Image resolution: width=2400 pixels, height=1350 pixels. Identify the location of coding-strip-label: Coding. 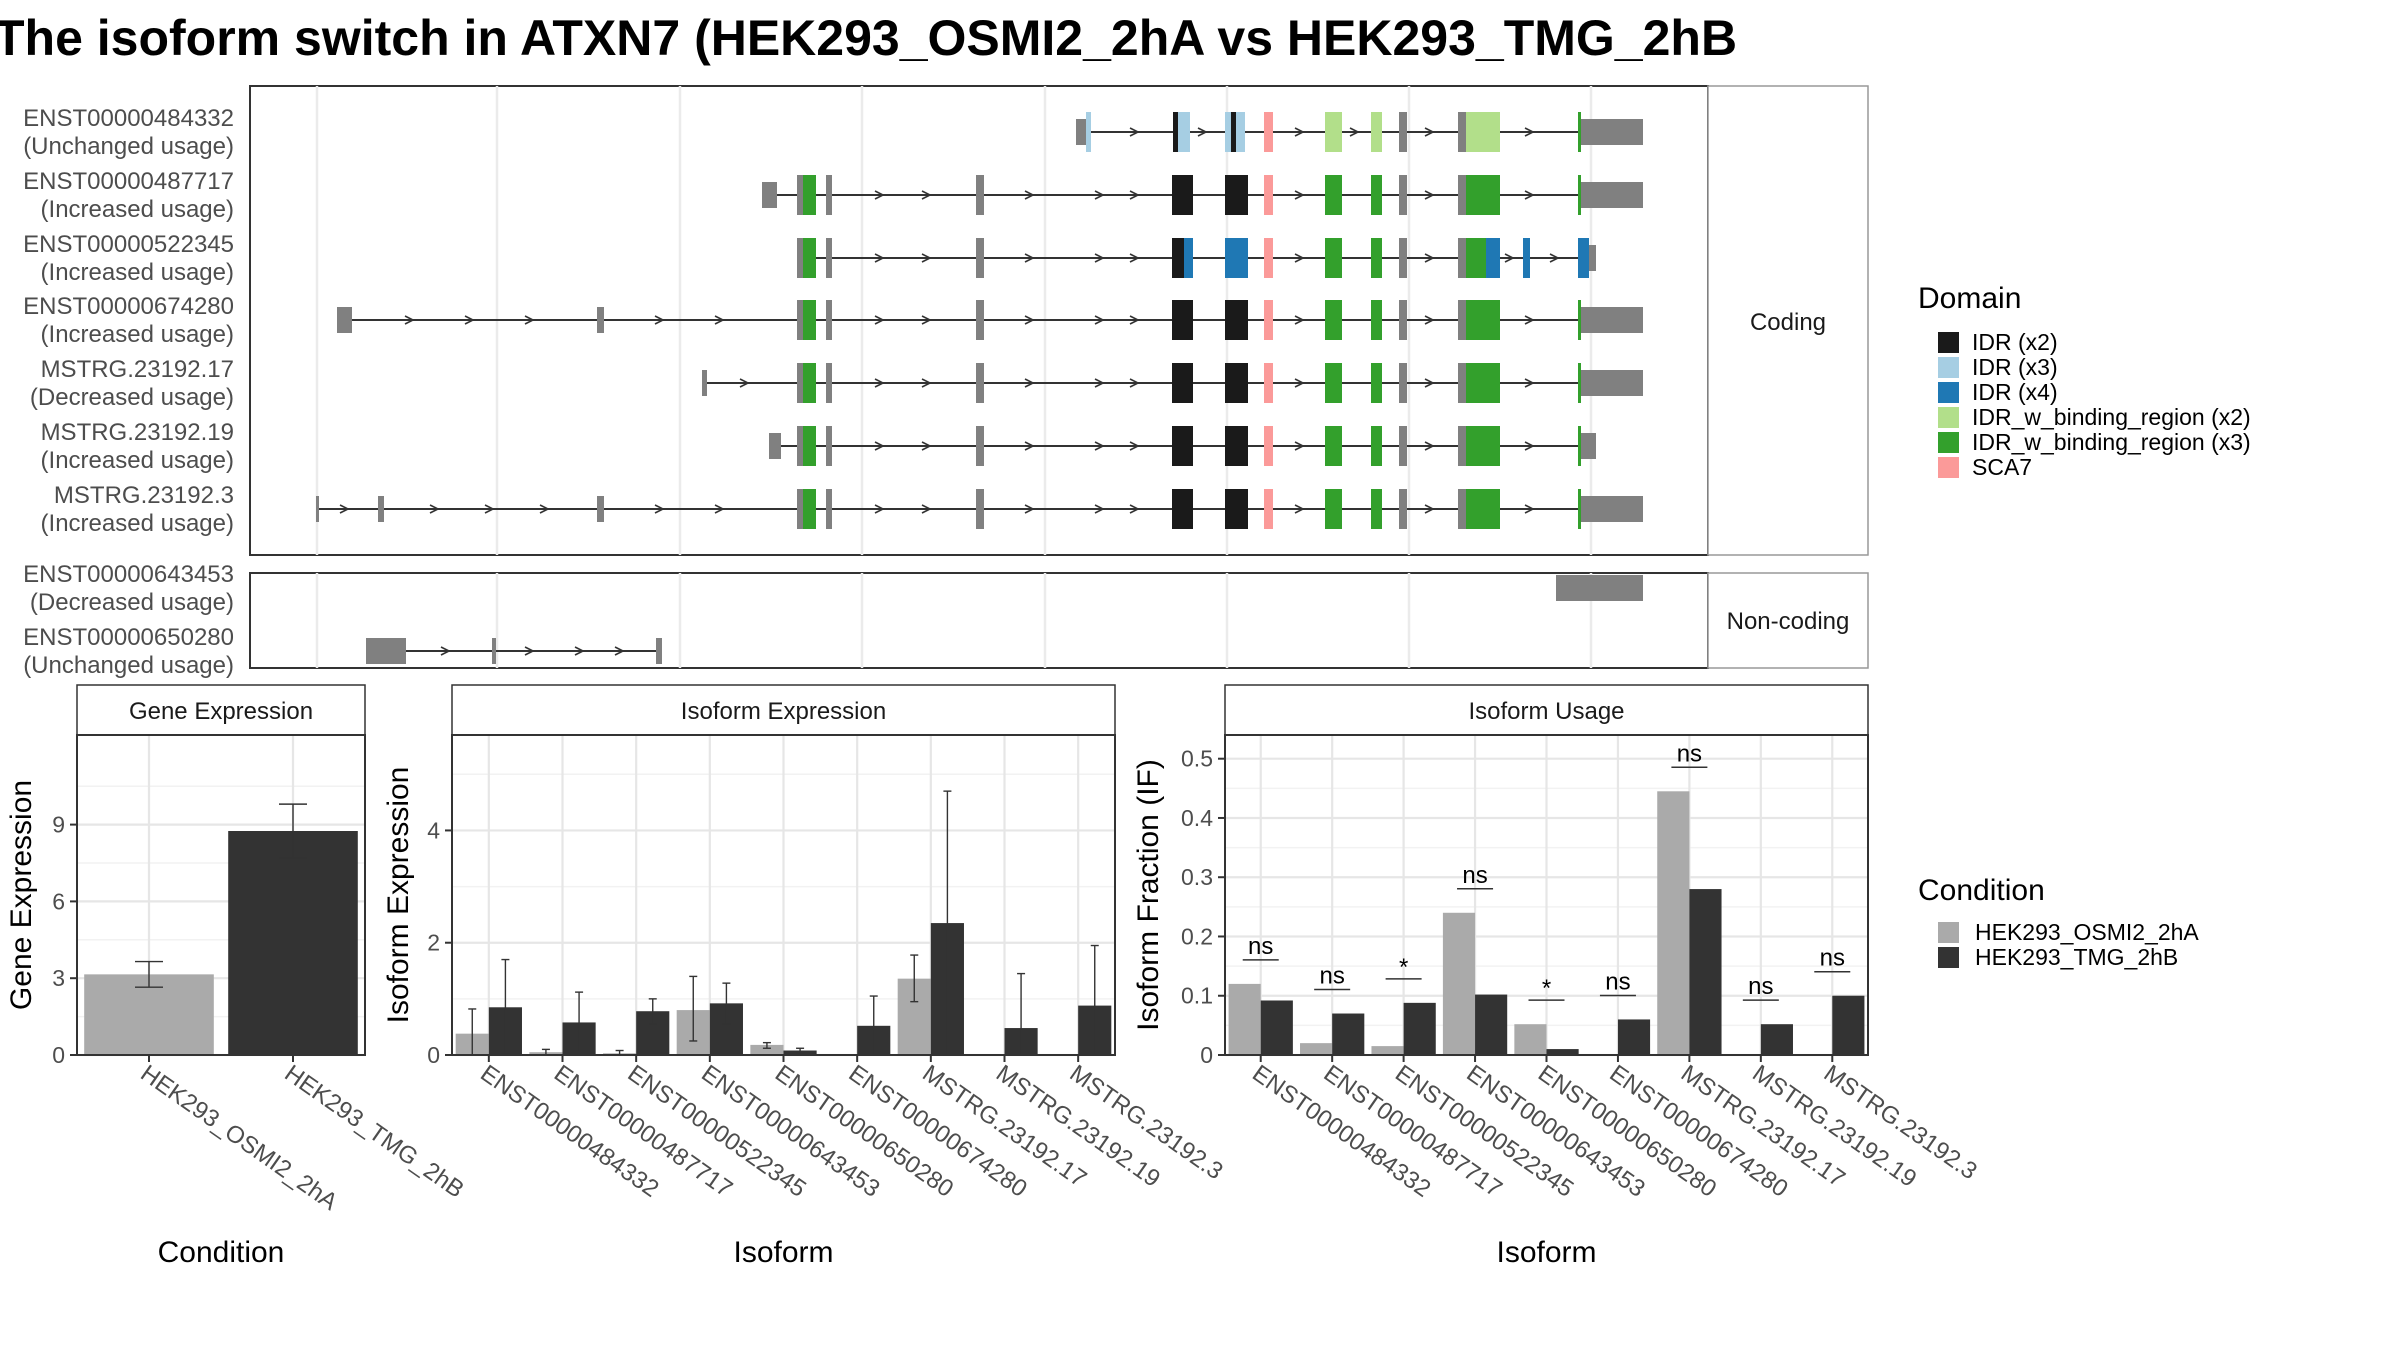
(1788, 322).